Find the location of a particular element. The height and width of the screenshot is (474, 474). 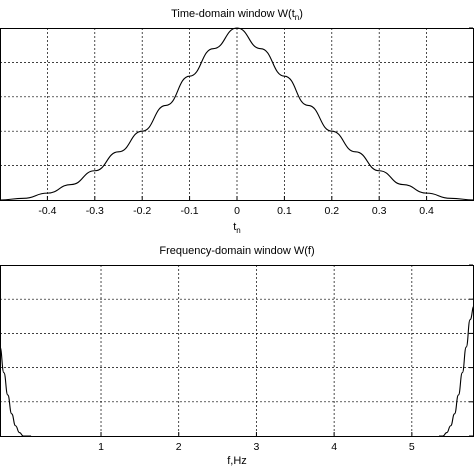

time-domain-title-tail: ) is located at coordinates (301, 14).